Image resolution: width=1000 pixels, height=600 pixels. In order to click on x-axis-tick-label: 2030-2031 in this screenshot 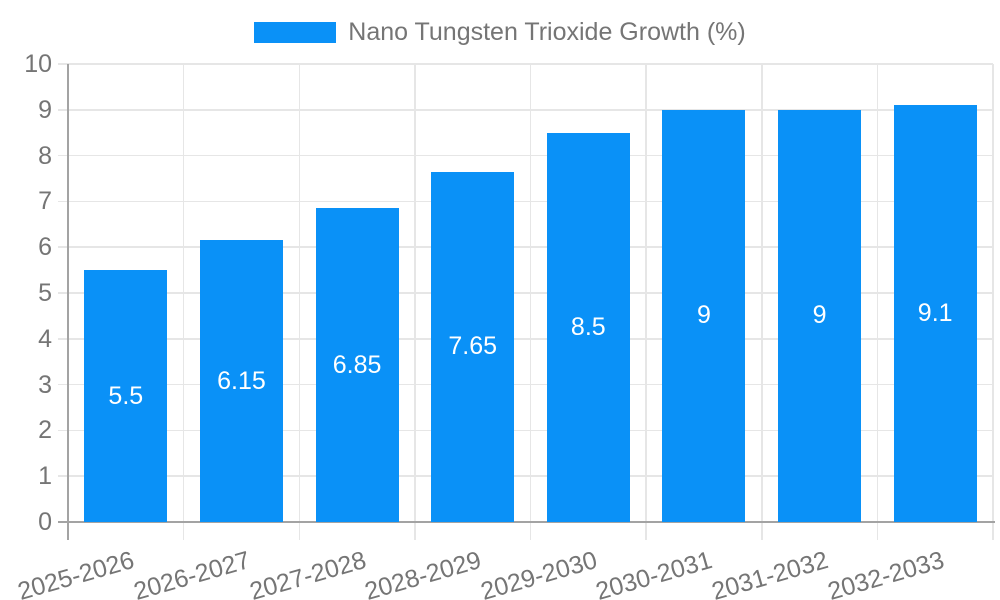, I will do `click(654, 573)`.